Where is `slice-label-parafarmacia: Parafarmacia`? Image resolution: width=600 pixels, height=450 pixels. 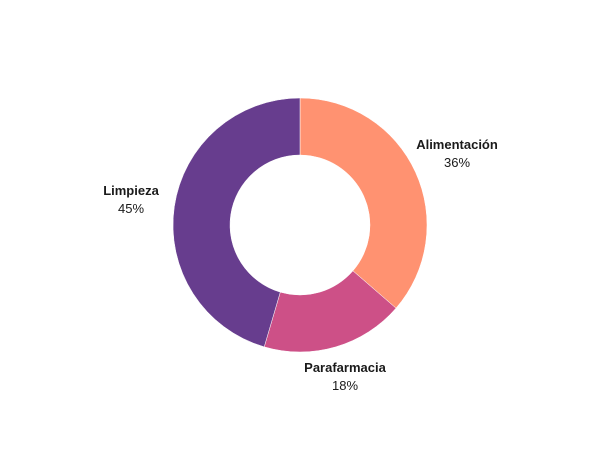 slice-label-parafarmacia: Parafarmacia is located at coordinates (345, 367).